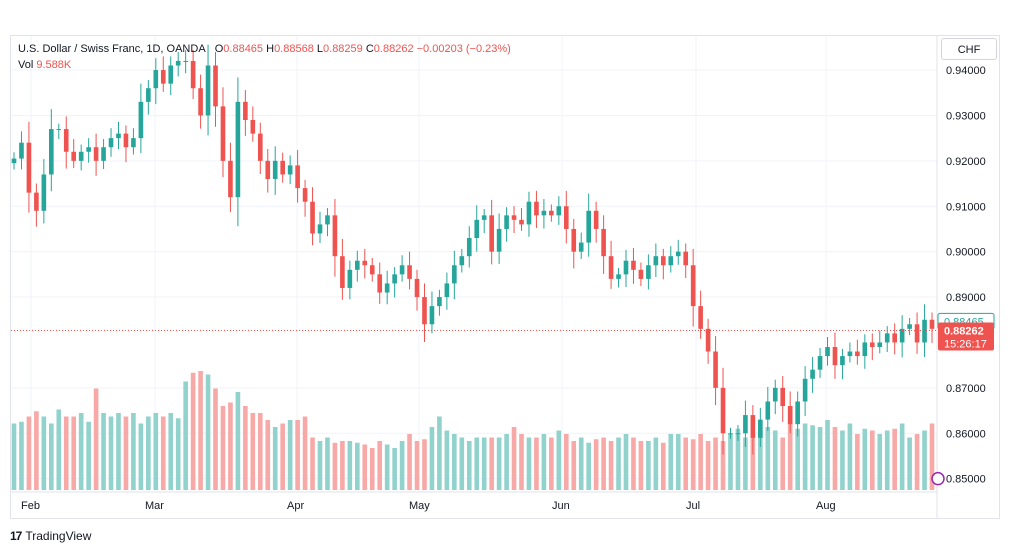 The image size is (1012, 555). I want to click on x-tick-label: Jul, so click(693, 506).